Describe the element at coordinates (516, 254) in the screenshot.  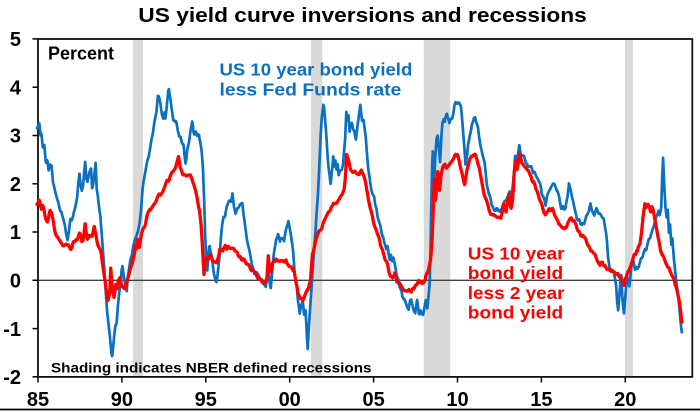
I see `svg-text: US 10 year` at that location.